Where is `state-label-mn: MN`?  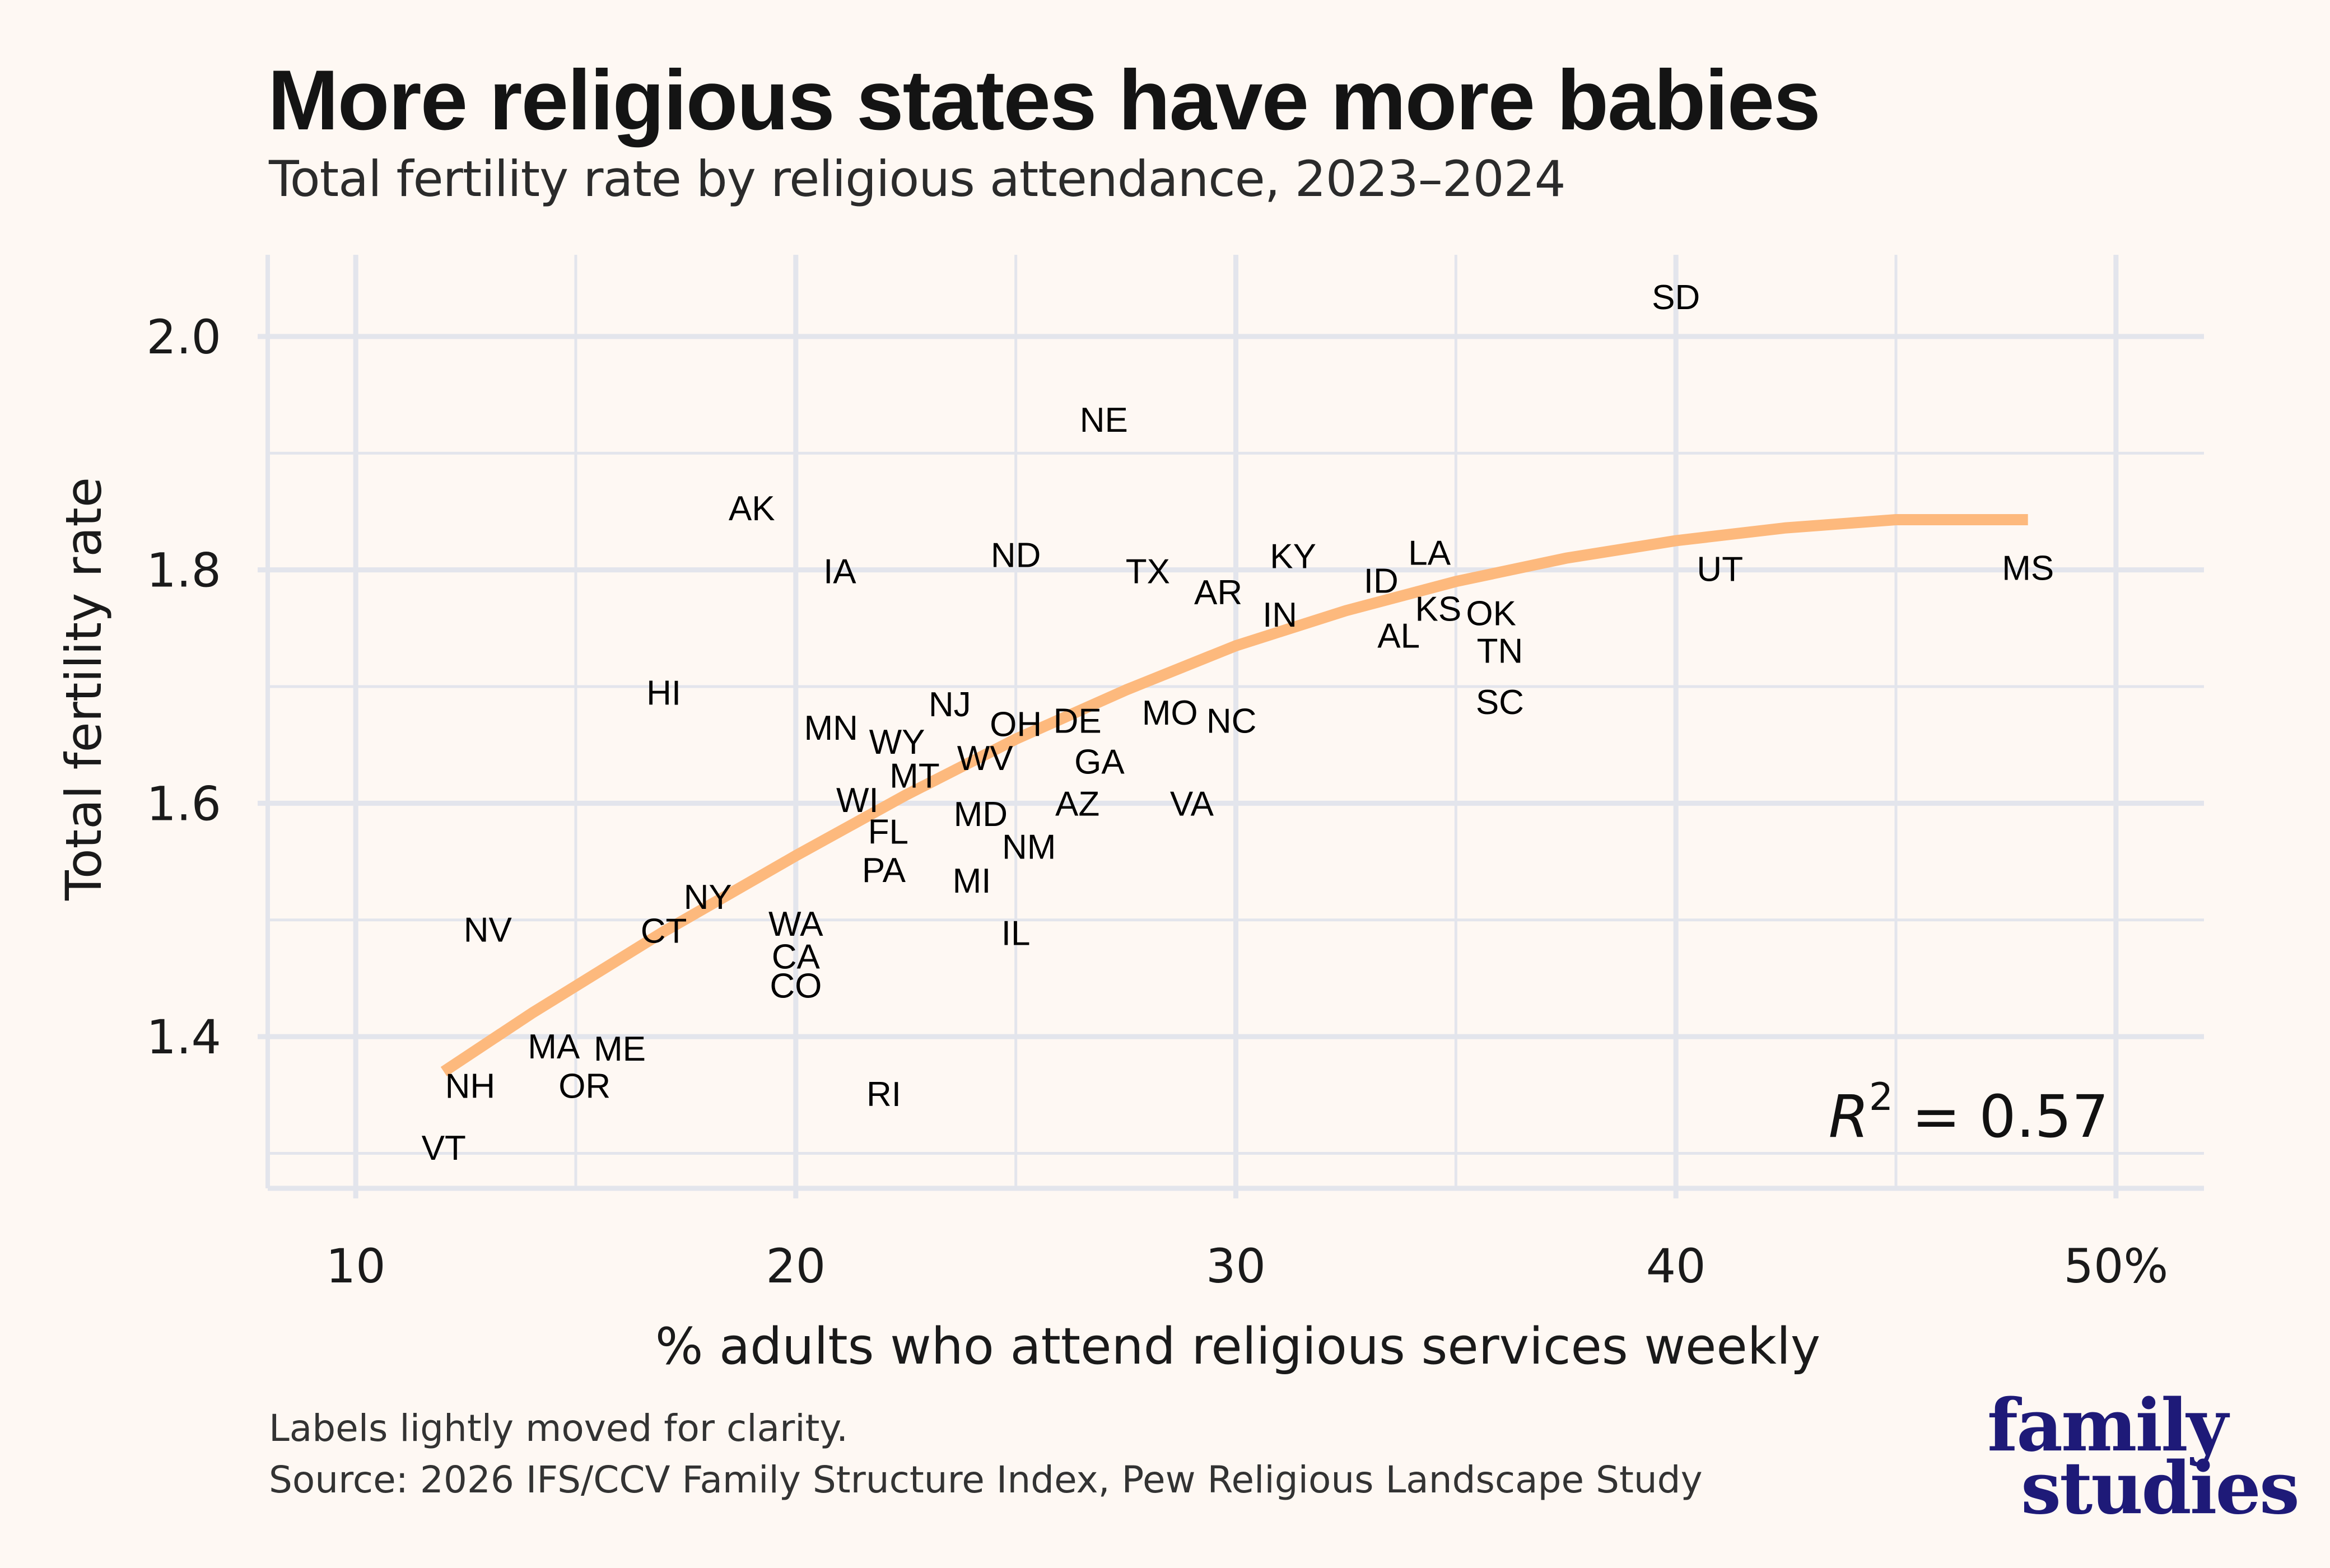
state-label-mn: MN is located at coordinates (831, 728).